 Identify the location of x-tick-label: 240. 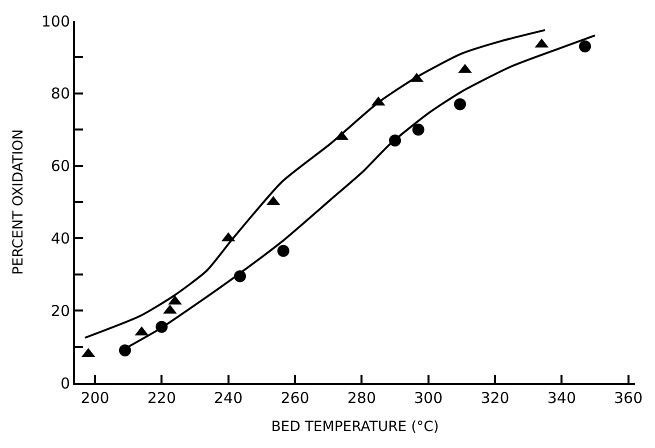
(228, 398).